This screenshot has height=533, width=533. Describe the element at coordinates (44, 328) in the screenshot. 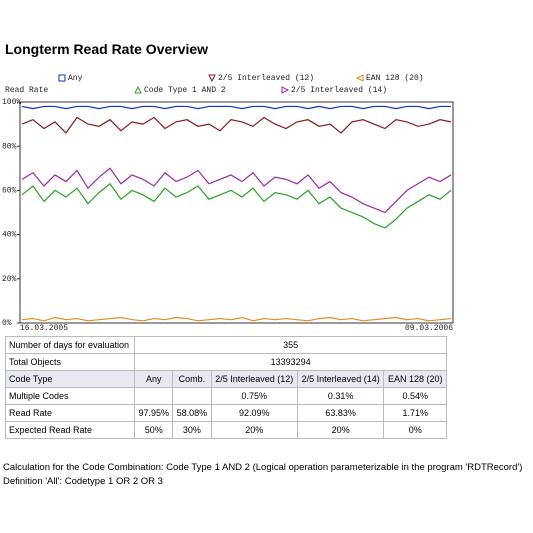

I see `x-tick-label: 16.03.2005` at that location.